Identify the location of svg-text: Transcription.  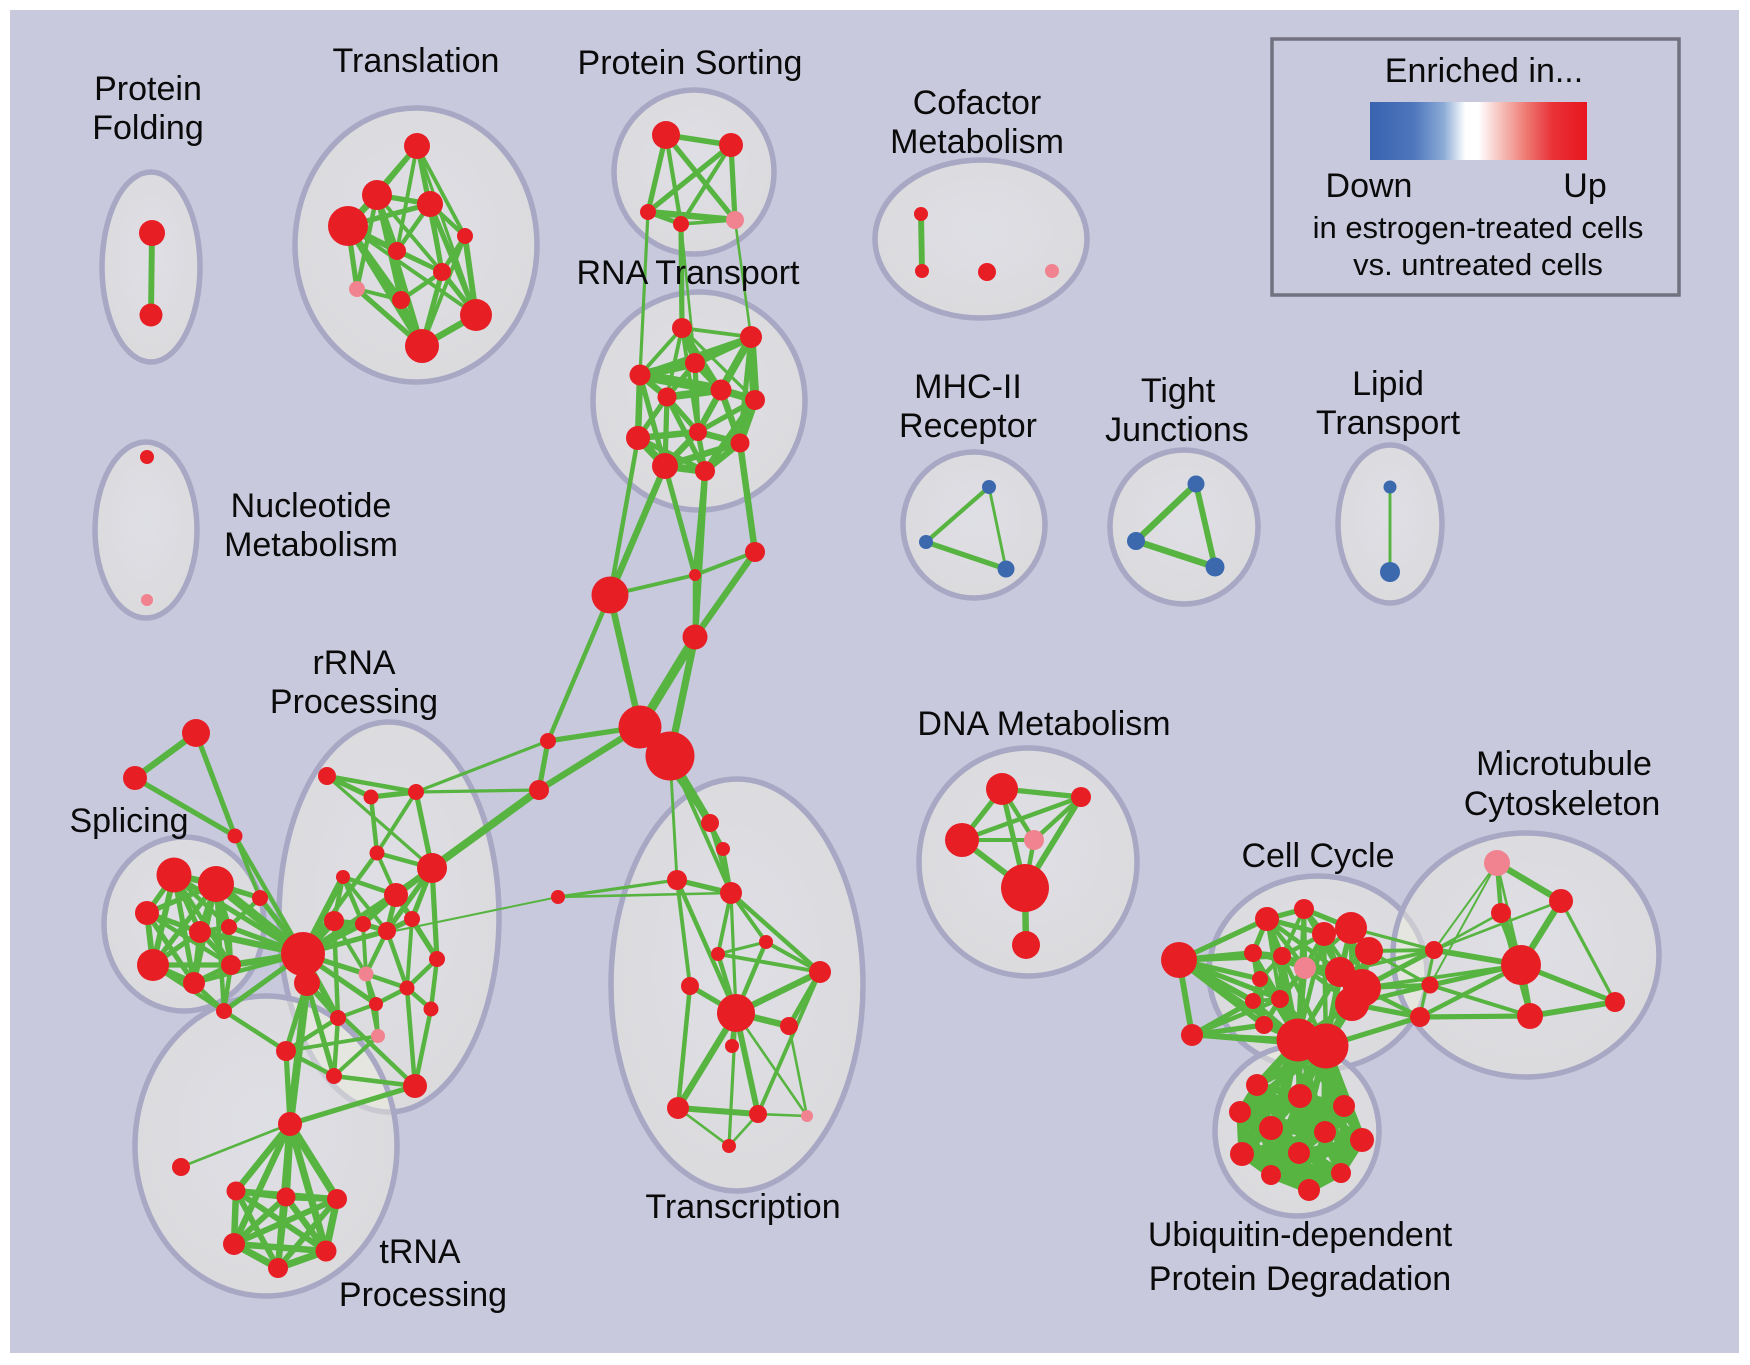
(742, 1207).